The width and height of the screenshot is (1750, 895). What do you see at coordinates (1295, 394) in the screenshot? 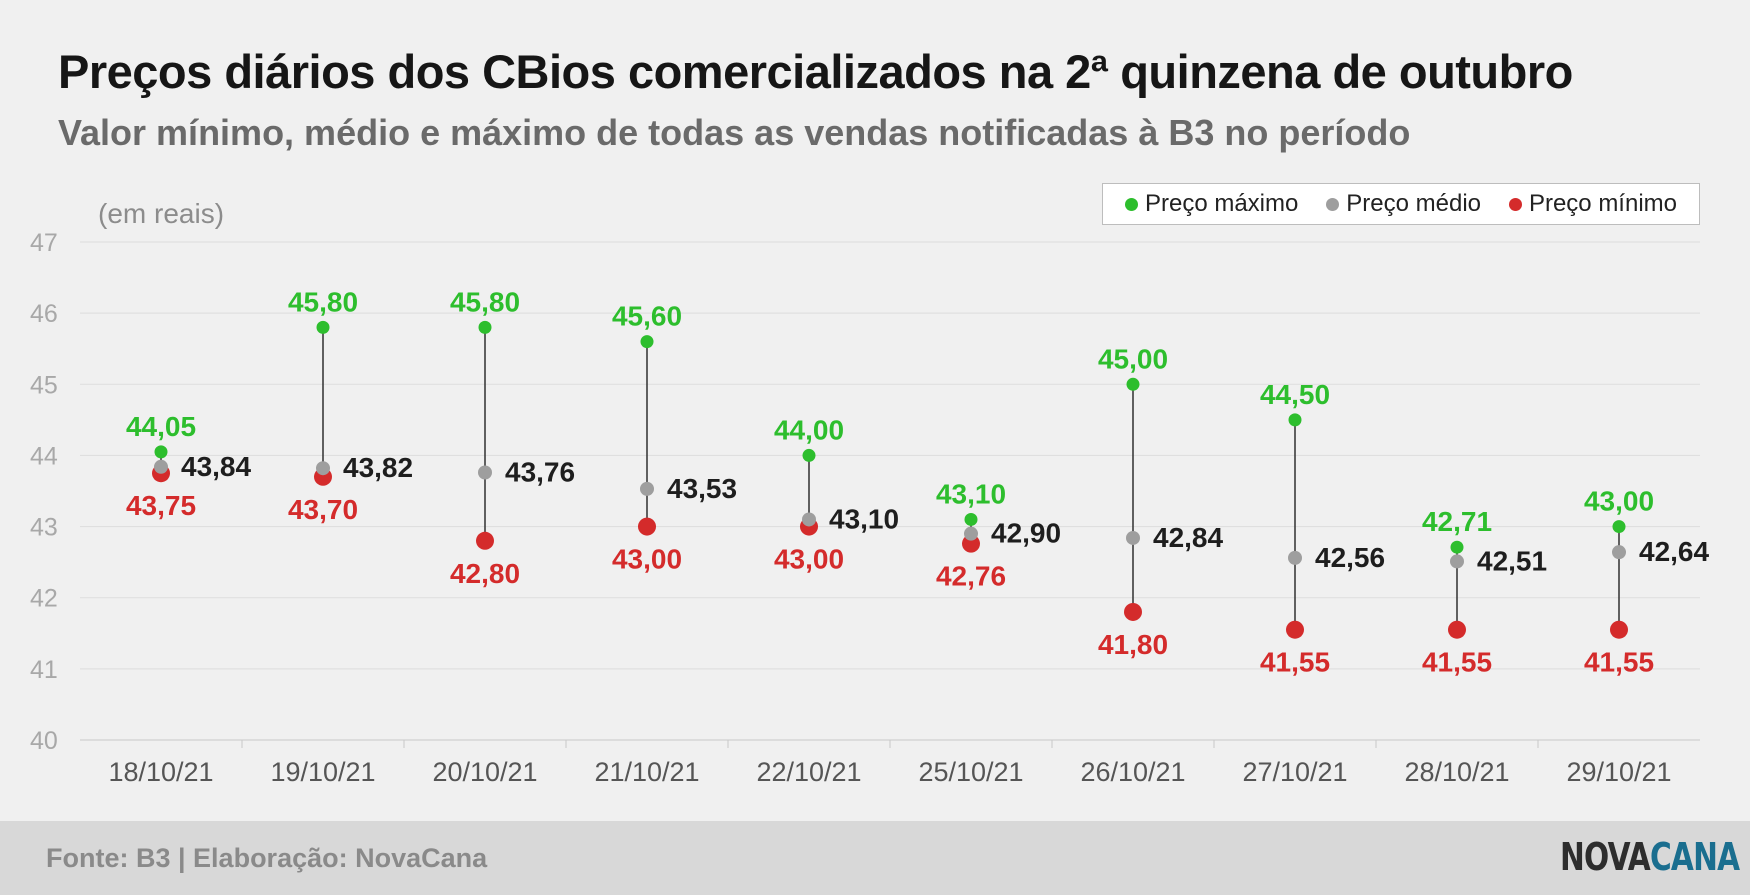
I see `max-value-label: 44,50` at bounding box center [1295, 394].